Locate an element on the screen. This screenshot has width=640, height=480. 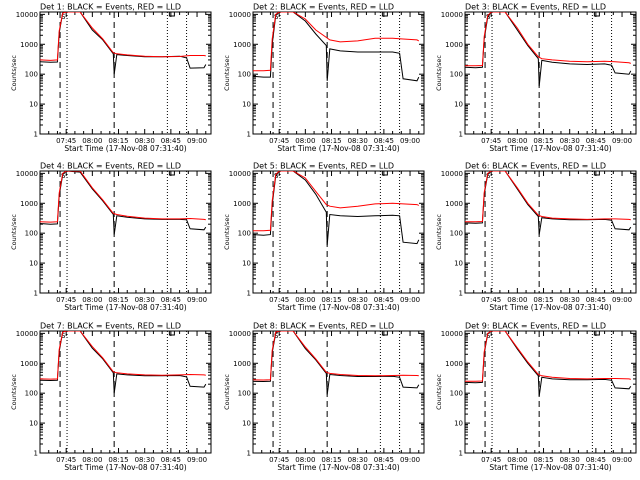
panel-title: Det 6: BLACK = Events, RED = LLD is located at coordinates (535, 166).